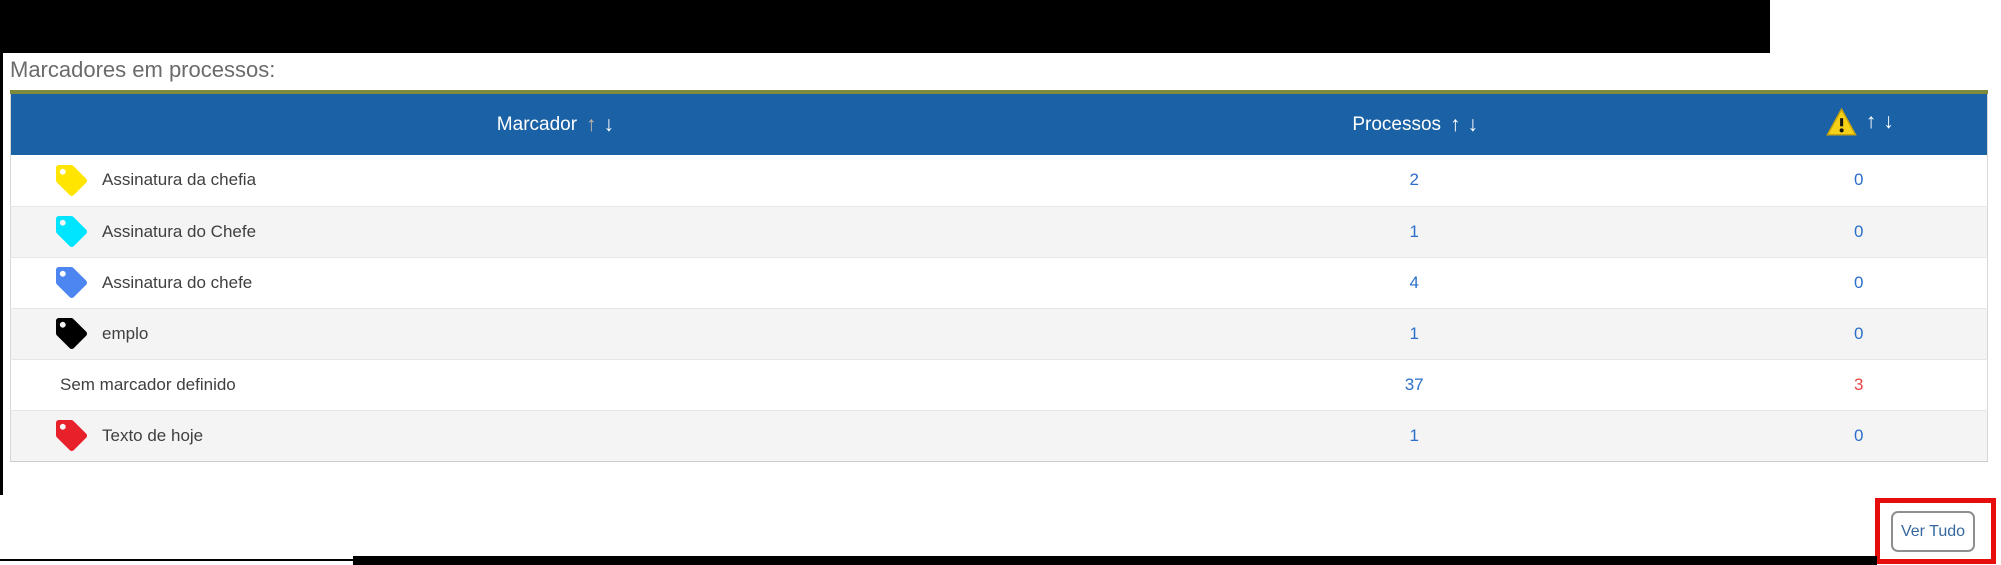 The height and width of the screenshot is (565, 2001). I want to click on processos-count-link: 4, so click(1414, 283).